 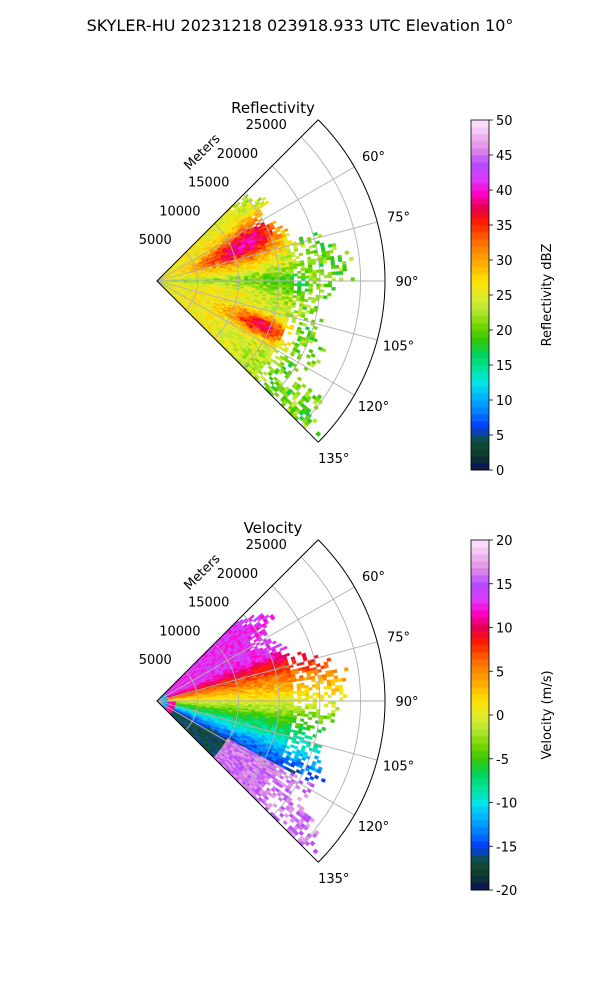 I want to click on panel-title: Reflectivity, so click(x=273, y=108).